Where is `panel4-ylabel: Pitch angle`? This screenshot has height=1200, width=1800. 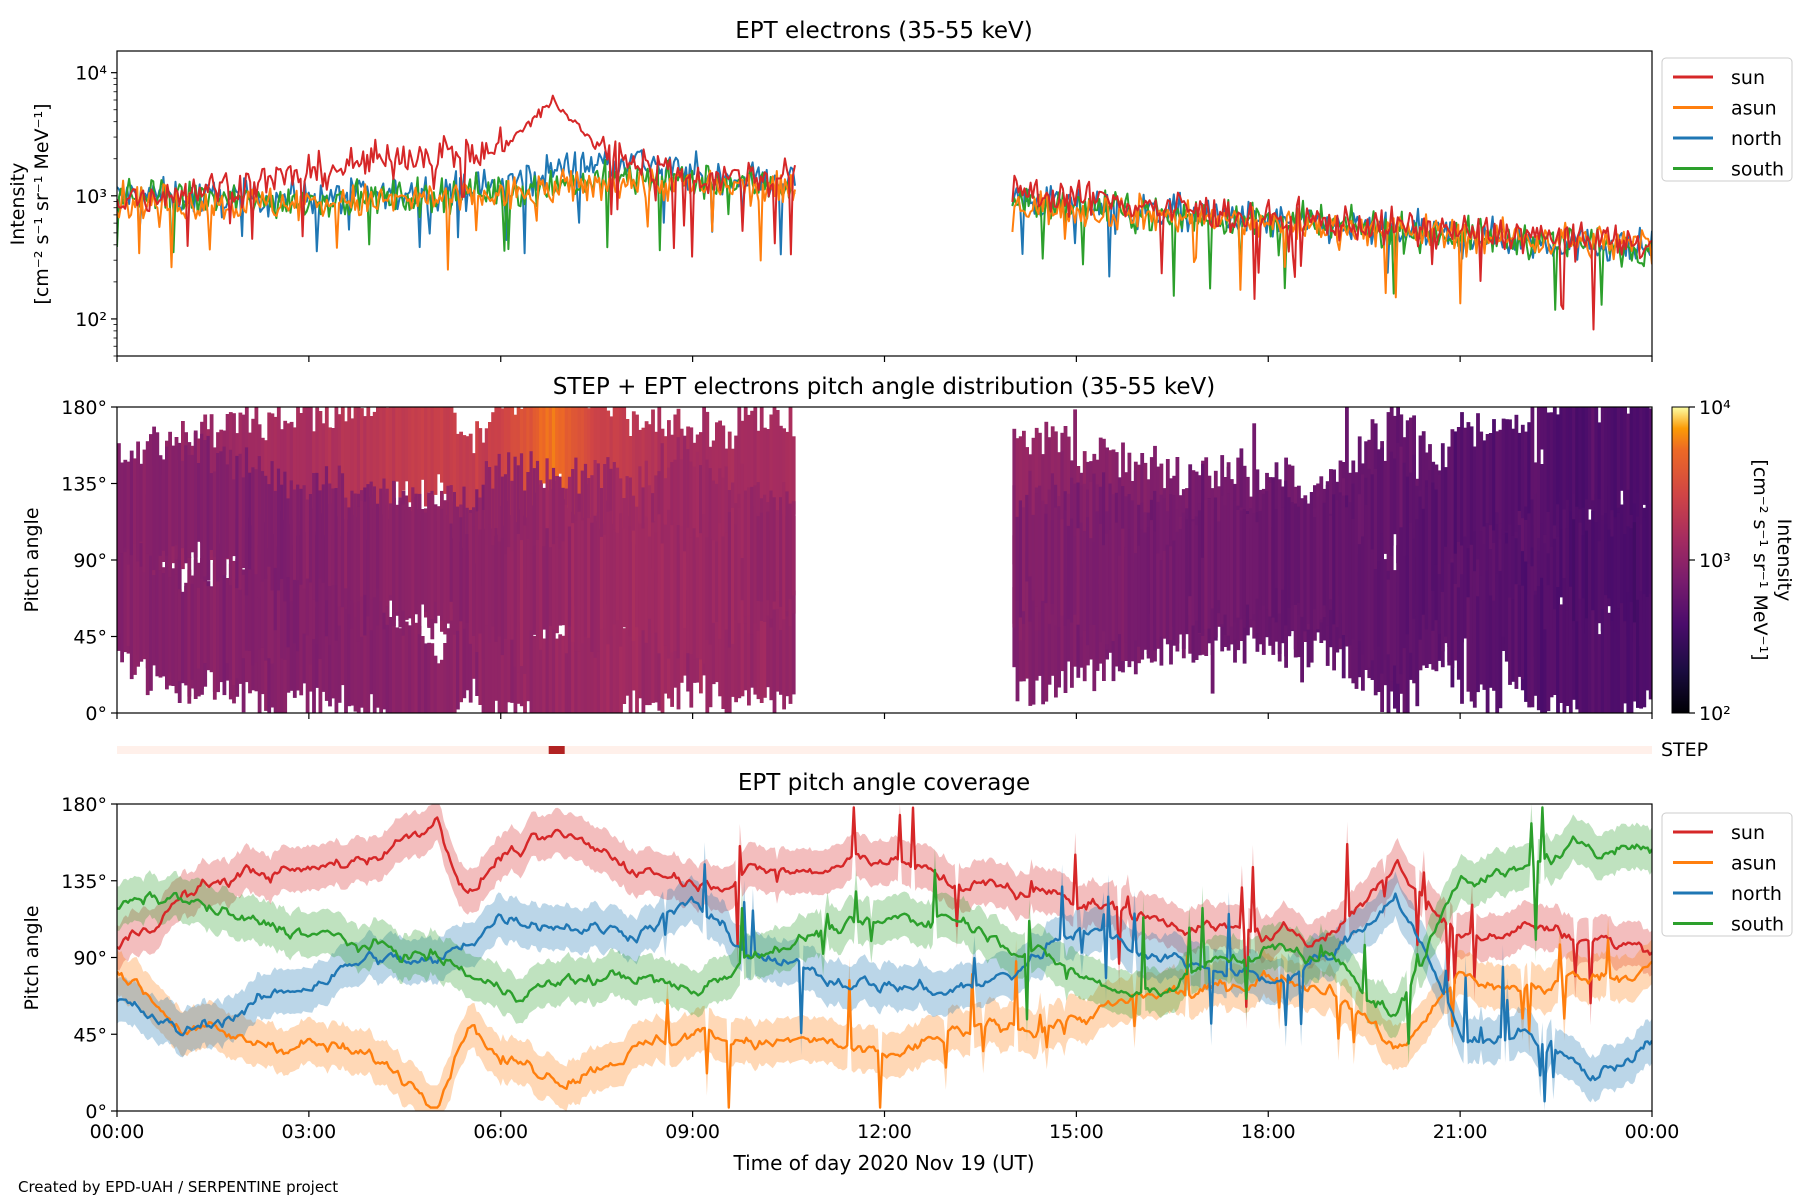
panel4-ylabel: Pitch angle is located at coordinates (32, 957).